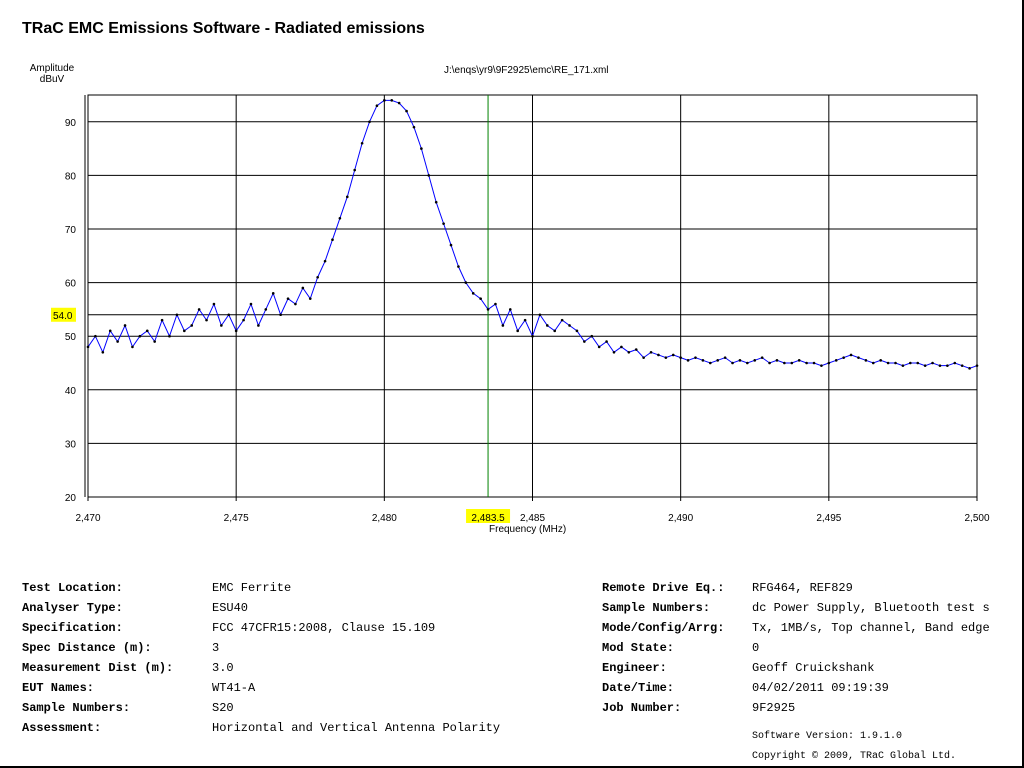 The width and height of the screenshot is (1024, 768). I want to click on info-row: Engineer: Geoff Cruickshank, so click(796, 668).